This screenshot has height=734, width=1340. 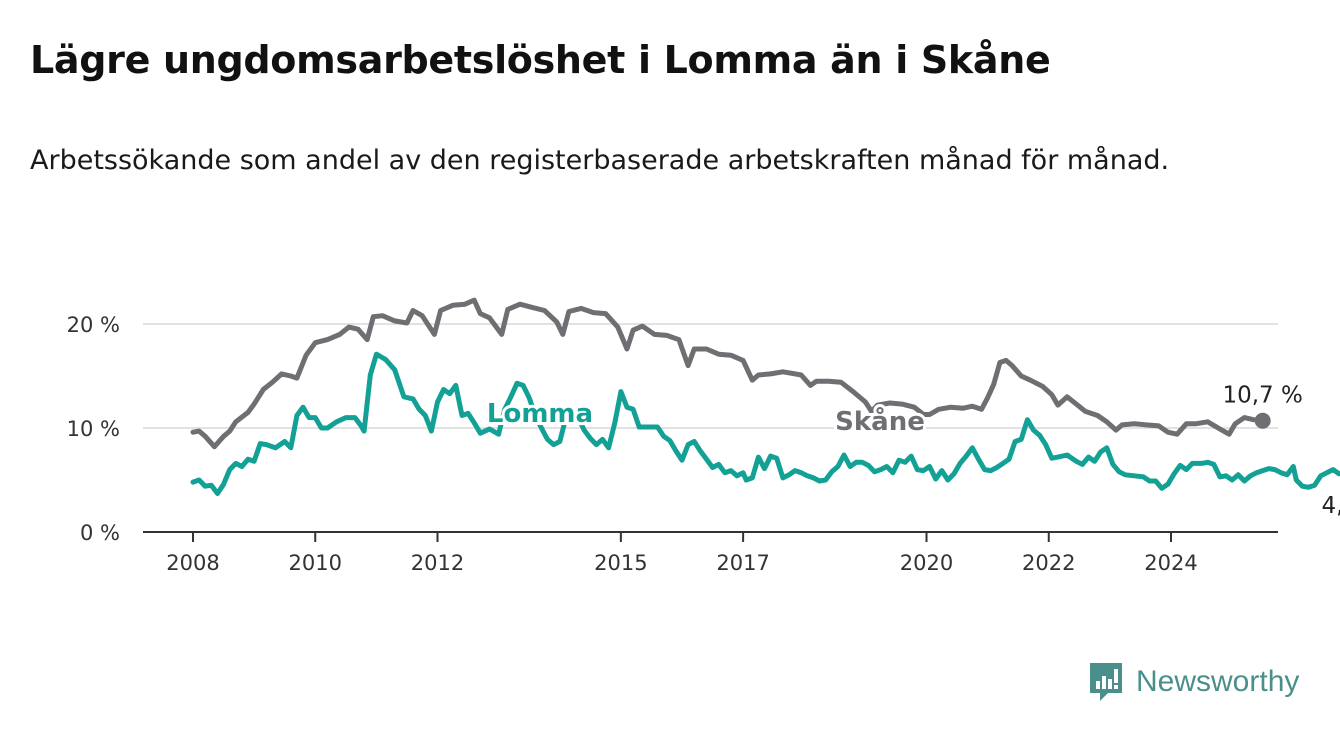 I want to click on brand-name: Newsworthy, so click(x=1218, y=681).